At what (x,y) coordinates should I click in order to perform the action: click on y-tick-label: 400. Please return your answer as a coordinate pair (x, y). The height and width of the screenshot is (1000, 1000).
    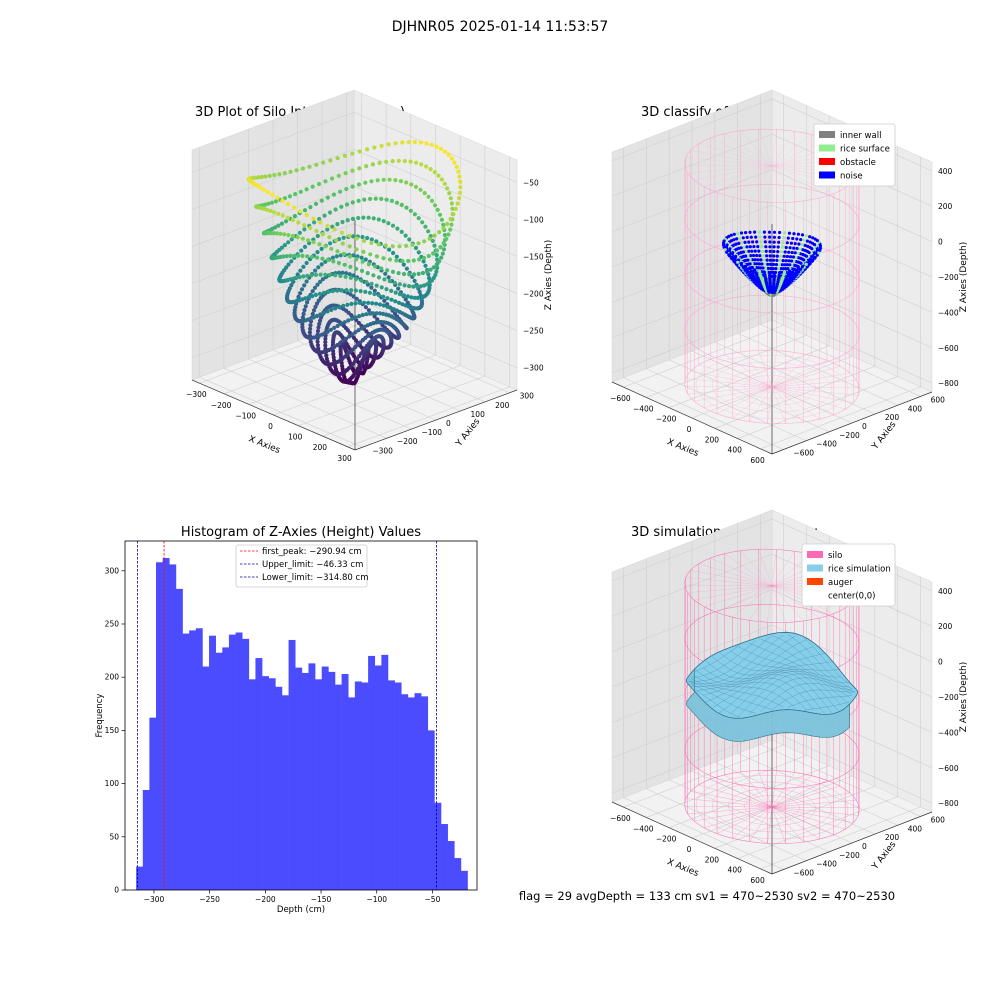
    Looking at the image, I should click on (915, 828).